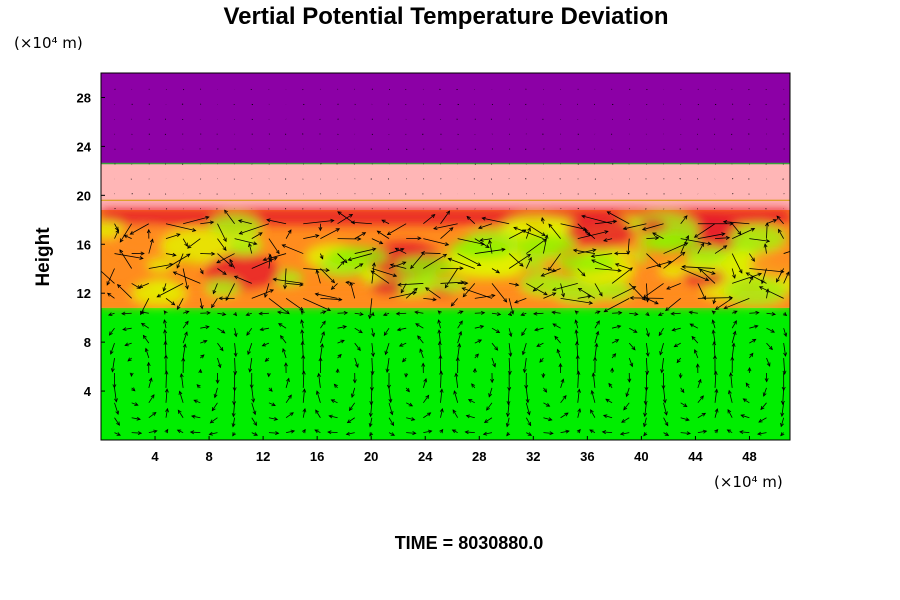 The height and width of the screenshot is (600, 900). What do you see at coordinates (533, 456) in the screenshot?
I see `x-tick-label: 32` at bounding box center [533, 456].